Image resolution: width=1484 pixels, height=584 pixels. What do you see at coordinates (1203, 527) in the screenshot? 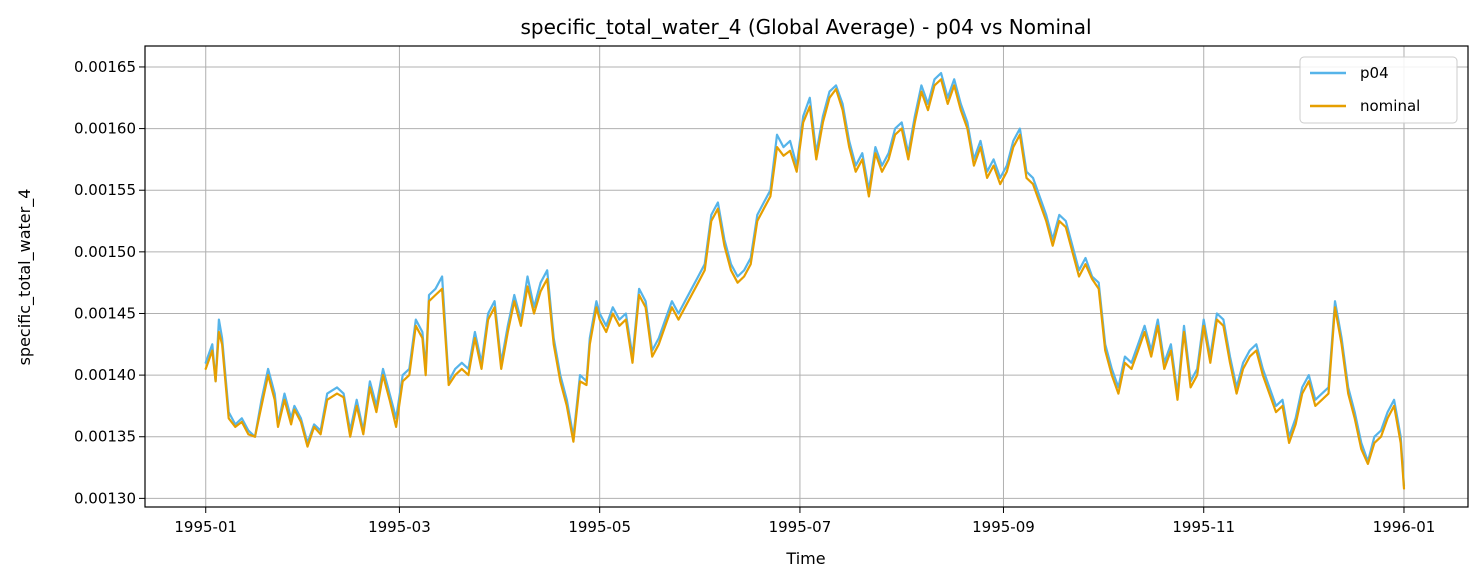
I see `x-tick-label: 1995-11` at bounding box center [1203, 527].